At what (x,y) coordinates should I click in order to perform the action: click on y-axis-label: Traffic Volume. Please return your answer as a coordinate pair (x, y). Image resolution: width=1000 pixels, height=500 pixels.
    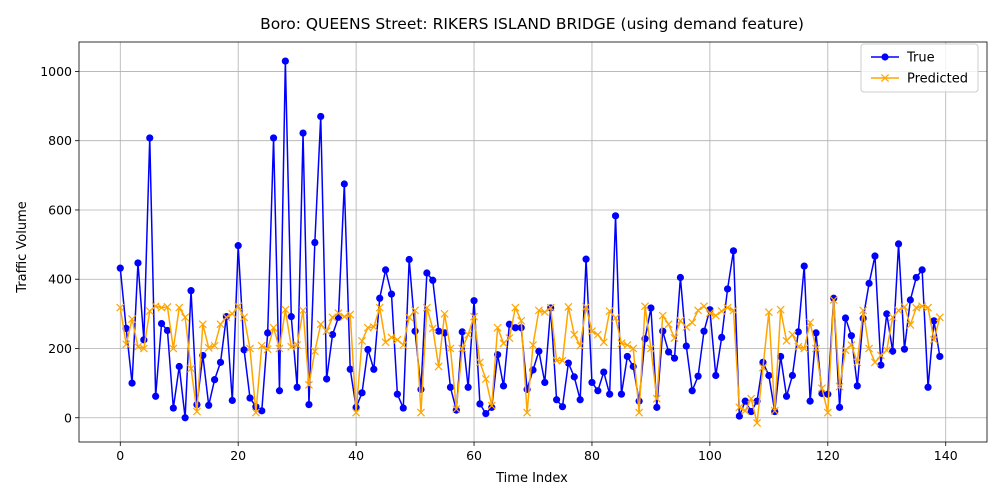
    Looking at the image, I should click on (22, 247).